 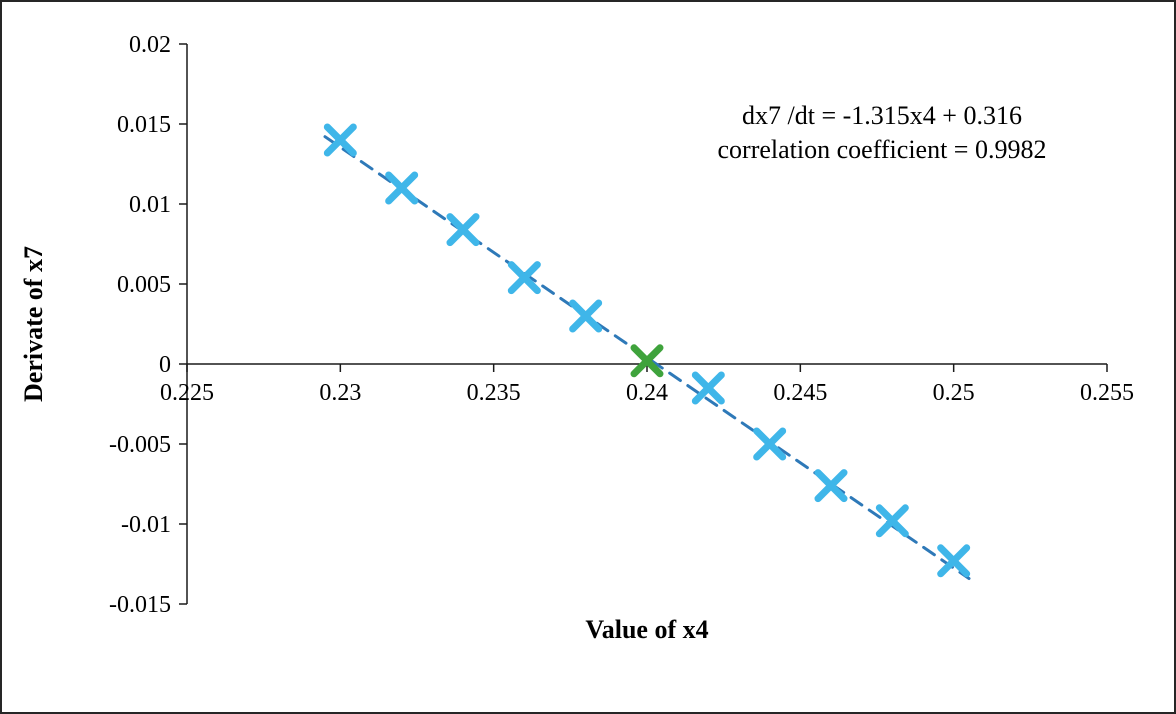 What do you see at coordinates (882, 149) in the screenshot?
I see `correlation-annotation: correlation coefficient = 0.9982` at bounding box center [882, 149].